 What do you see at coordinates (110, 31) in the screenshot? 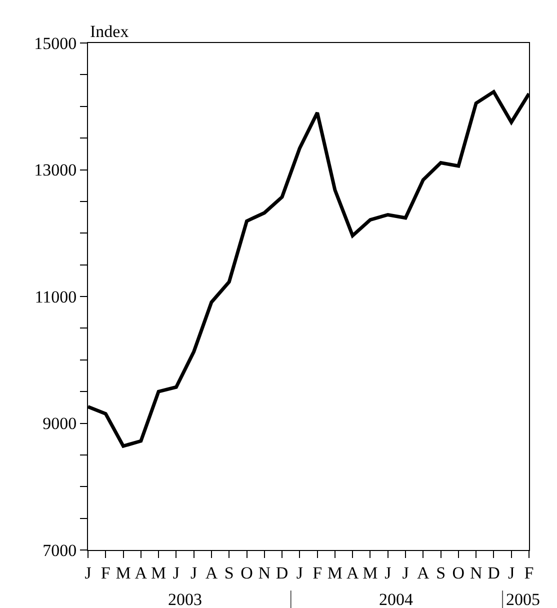
I see `y-axis-title: Index` at bounding box center [110, 31].